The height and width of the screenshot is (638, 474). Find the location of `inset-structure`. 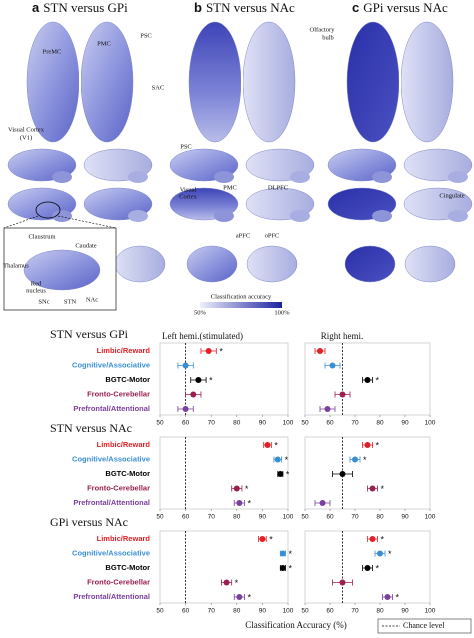

inset-structure is located at coordinates (62, 270).